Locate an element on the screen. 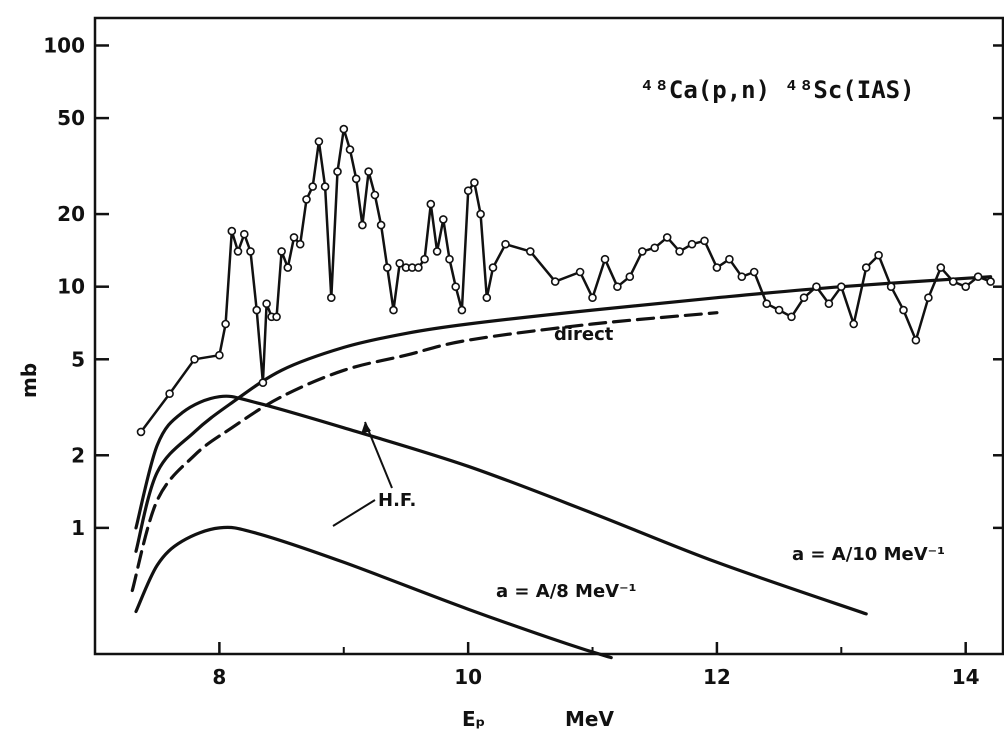  y-tick-label: 20 is located at coordinates (71, 214).